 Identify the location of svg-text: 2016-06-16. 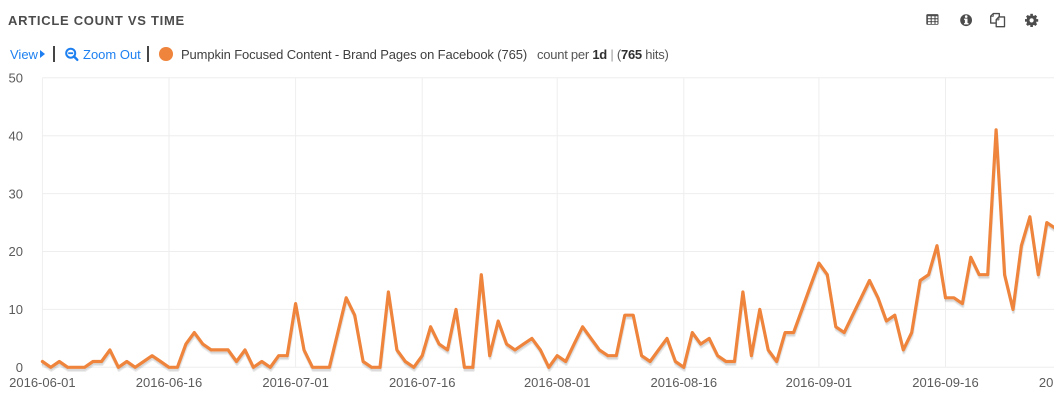
(169, 382).